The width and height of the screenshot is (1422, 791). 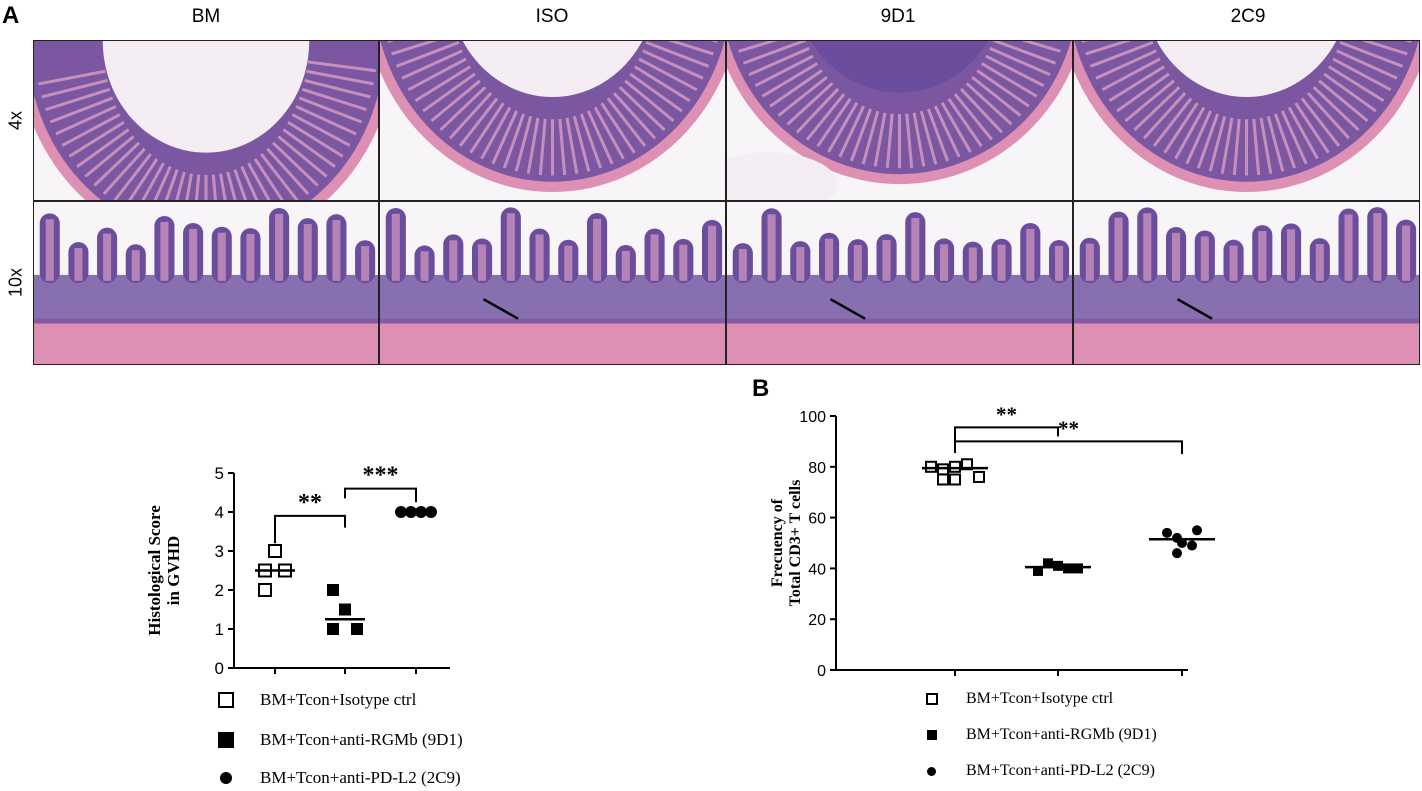 I want to click on y-axis-label: Frecuency ofTotal CD3+ T cells, so click(x=786, y=543).